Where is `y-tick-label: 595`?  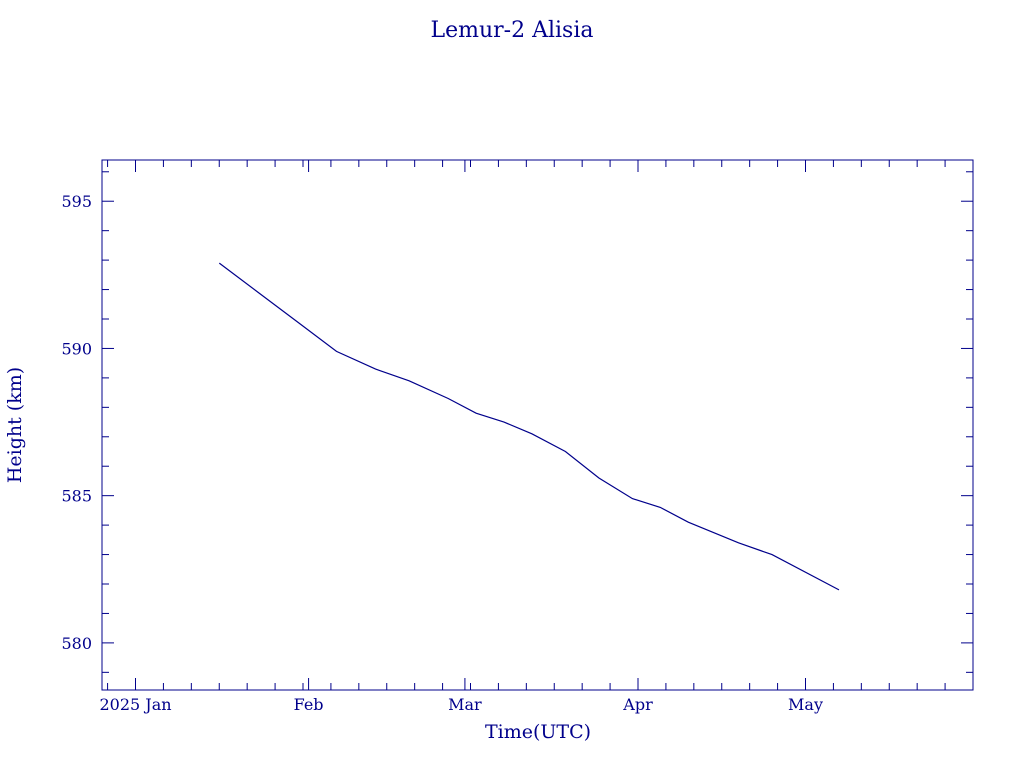 y-tick-label: 595 is located at coordinates (76, 201).